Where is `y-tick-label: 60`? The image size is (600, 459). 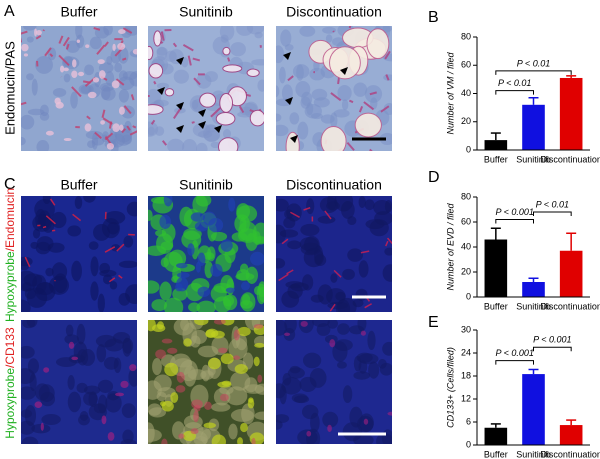 y-tick-label: 60 is located at coordinates (466, 221).